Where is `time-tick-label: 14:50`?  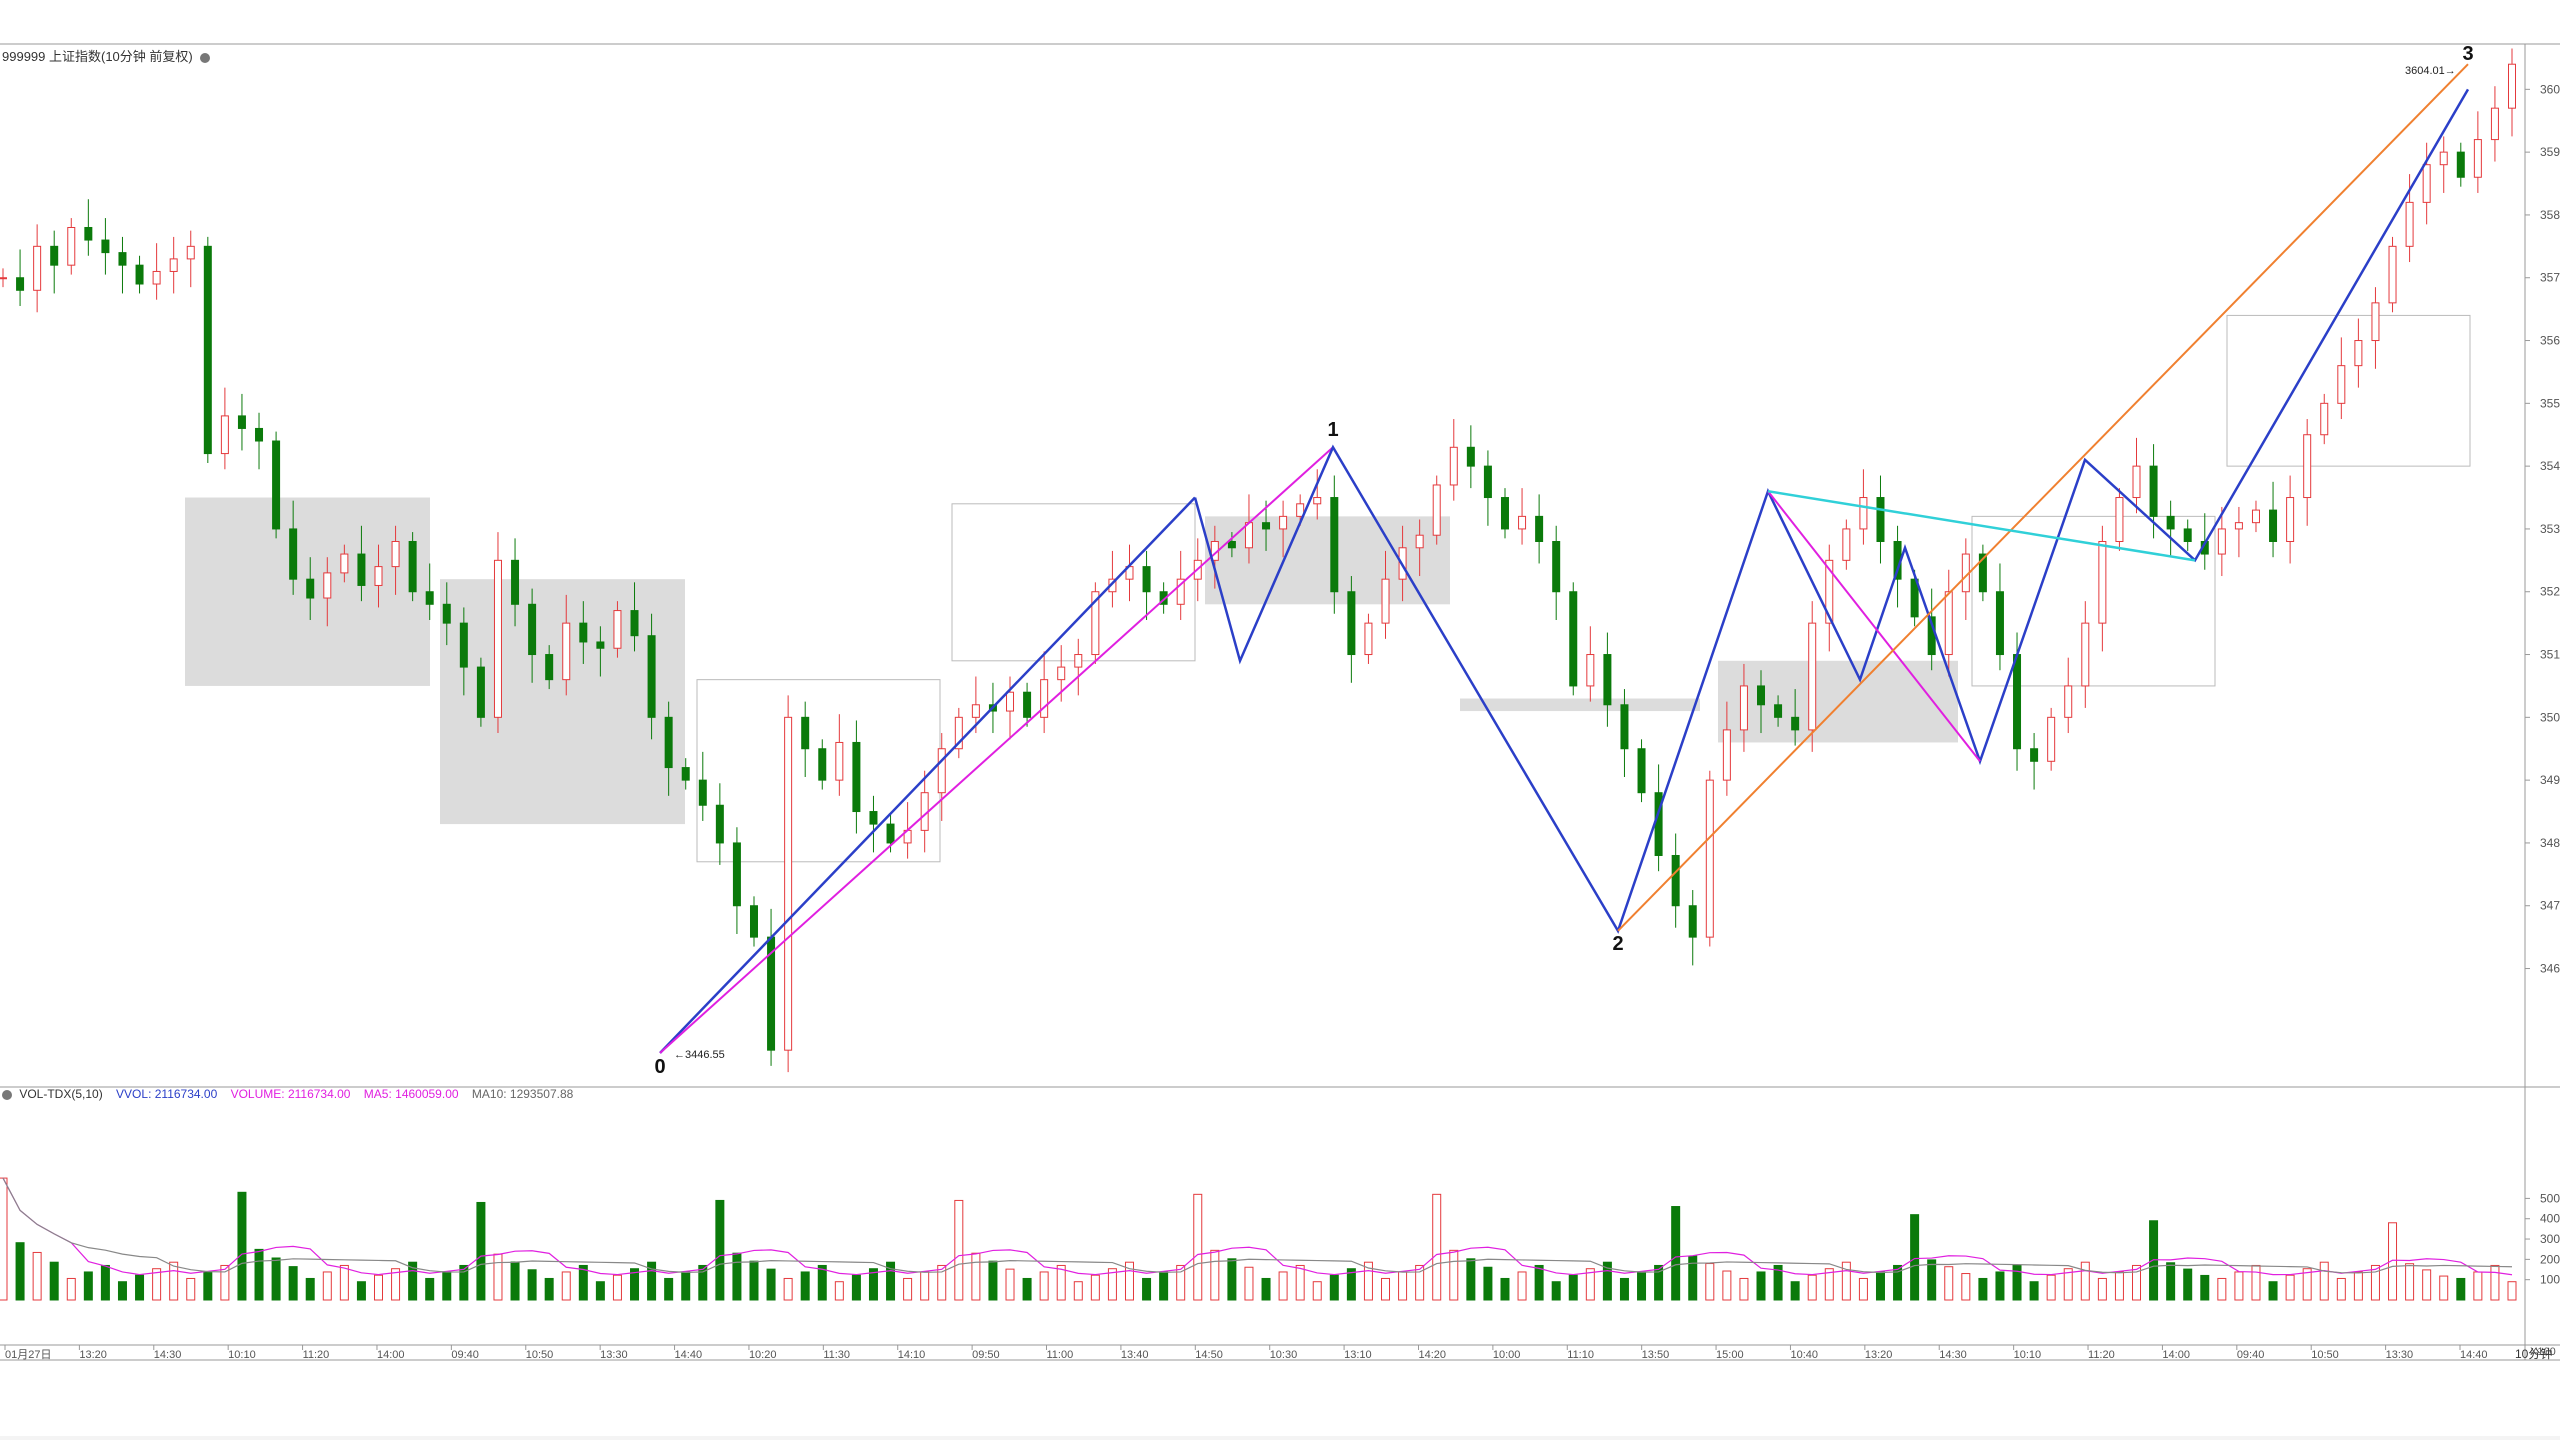
time-tick-label: 14:50 is located at coordinates (1209, 1355).